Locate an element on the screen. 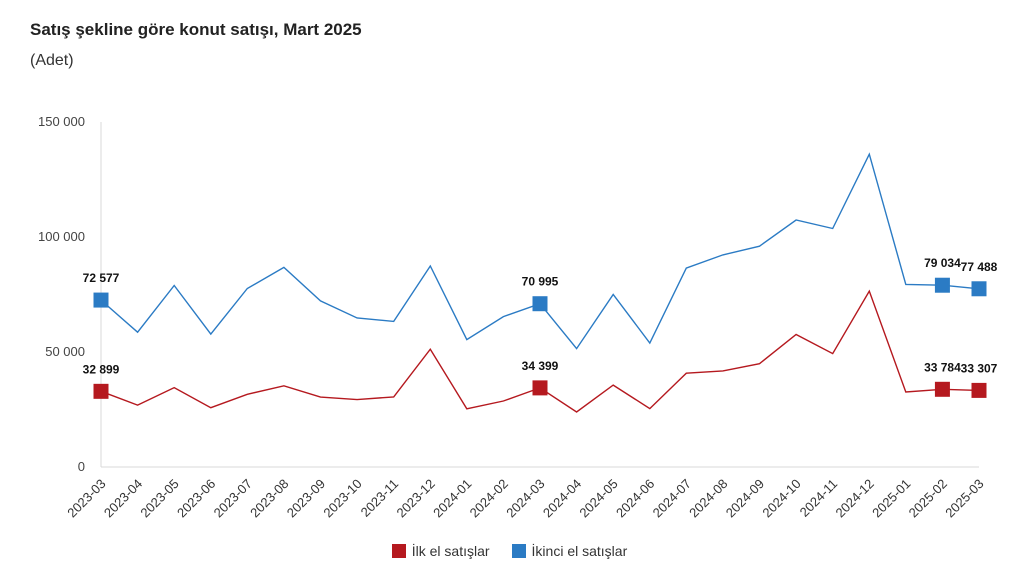  data-label: 77 488 is located at coordinates (979, 267).